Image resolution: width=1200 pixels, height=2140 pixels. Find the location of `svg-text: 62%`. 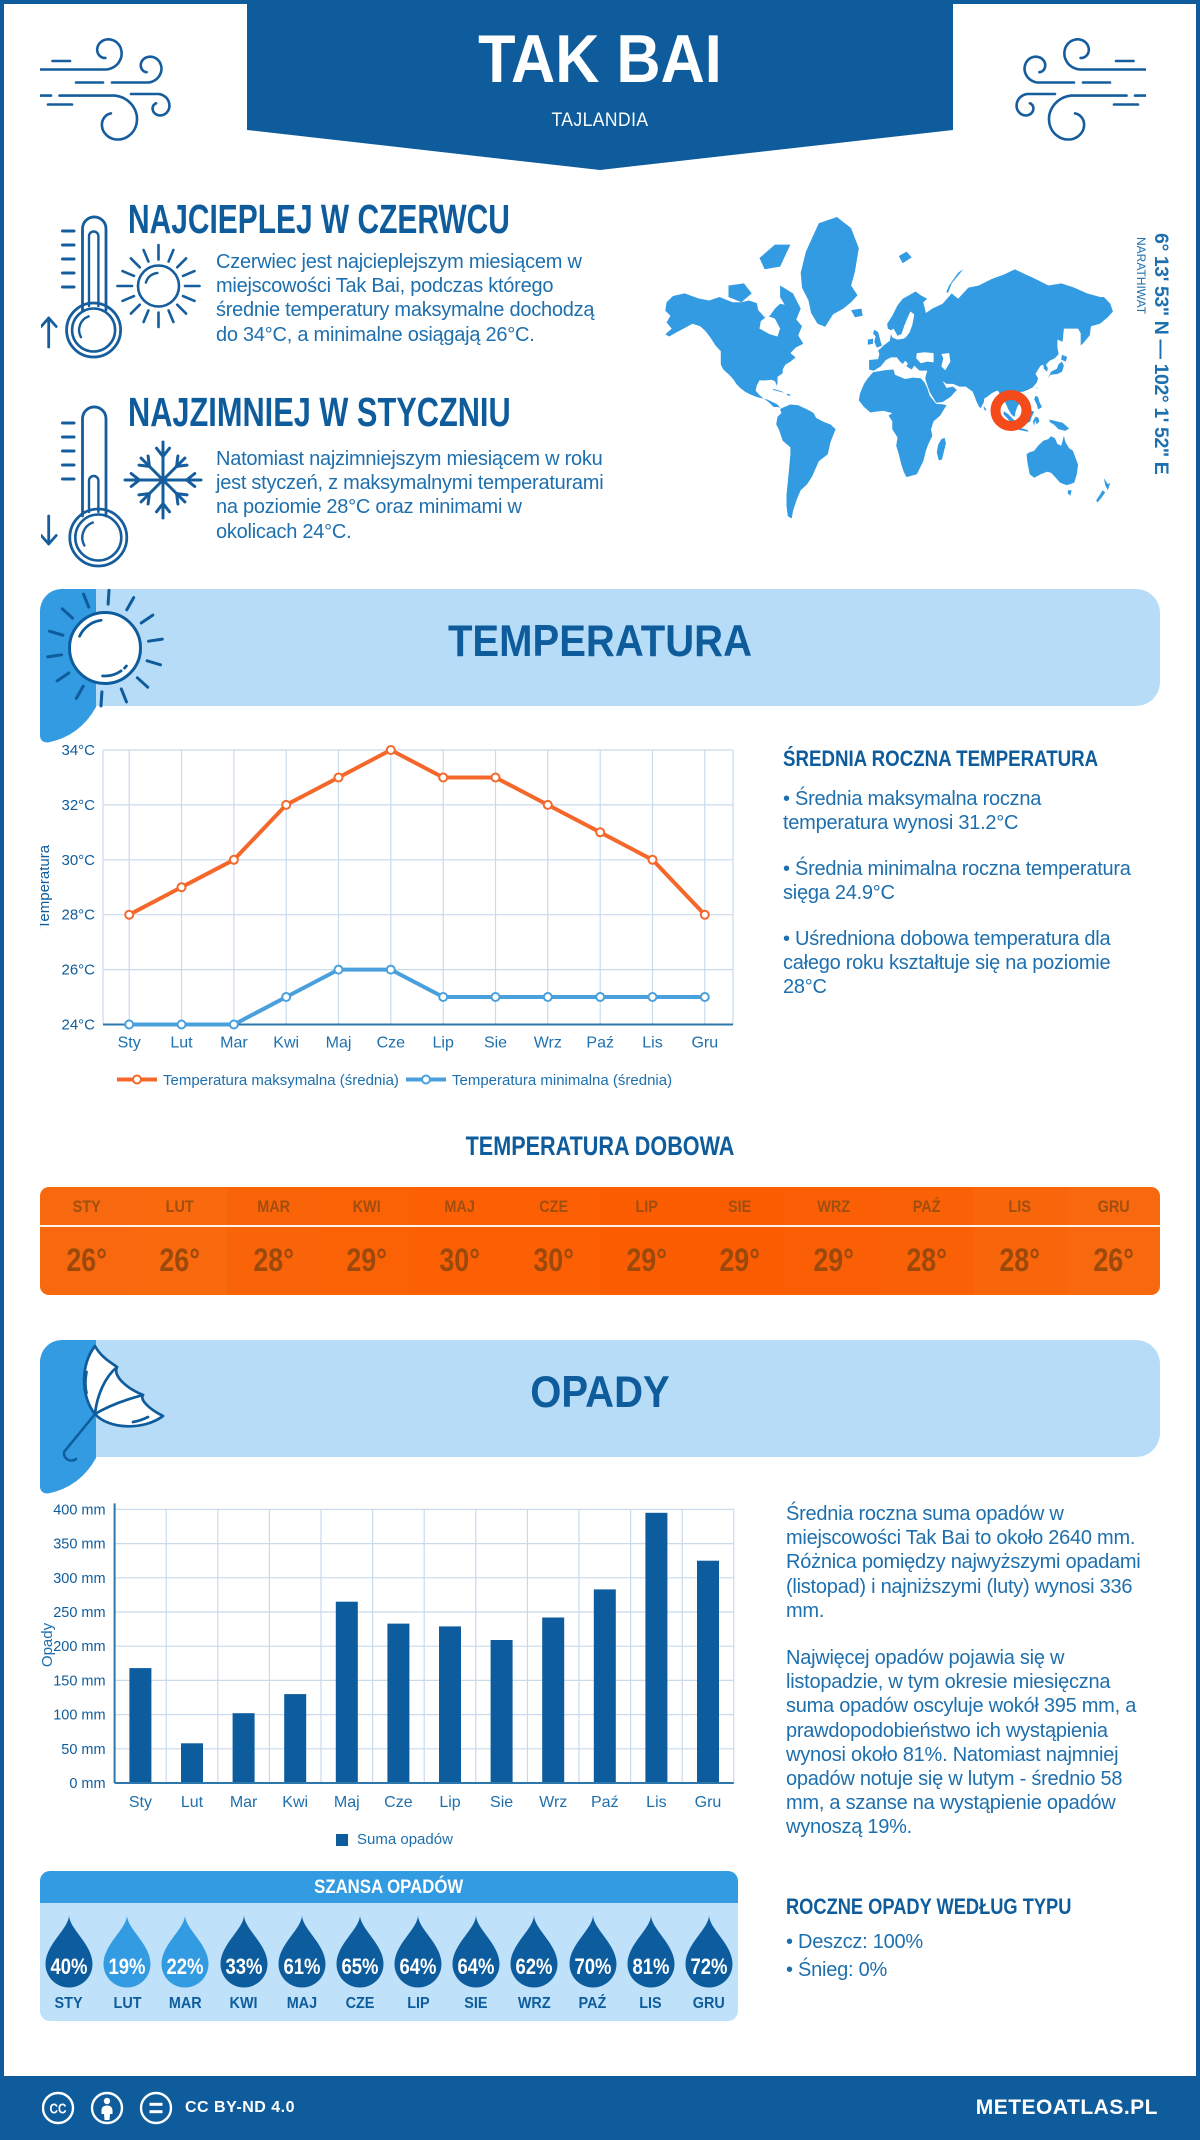

svg-text: 62% is located at coordinates (534, 1966).